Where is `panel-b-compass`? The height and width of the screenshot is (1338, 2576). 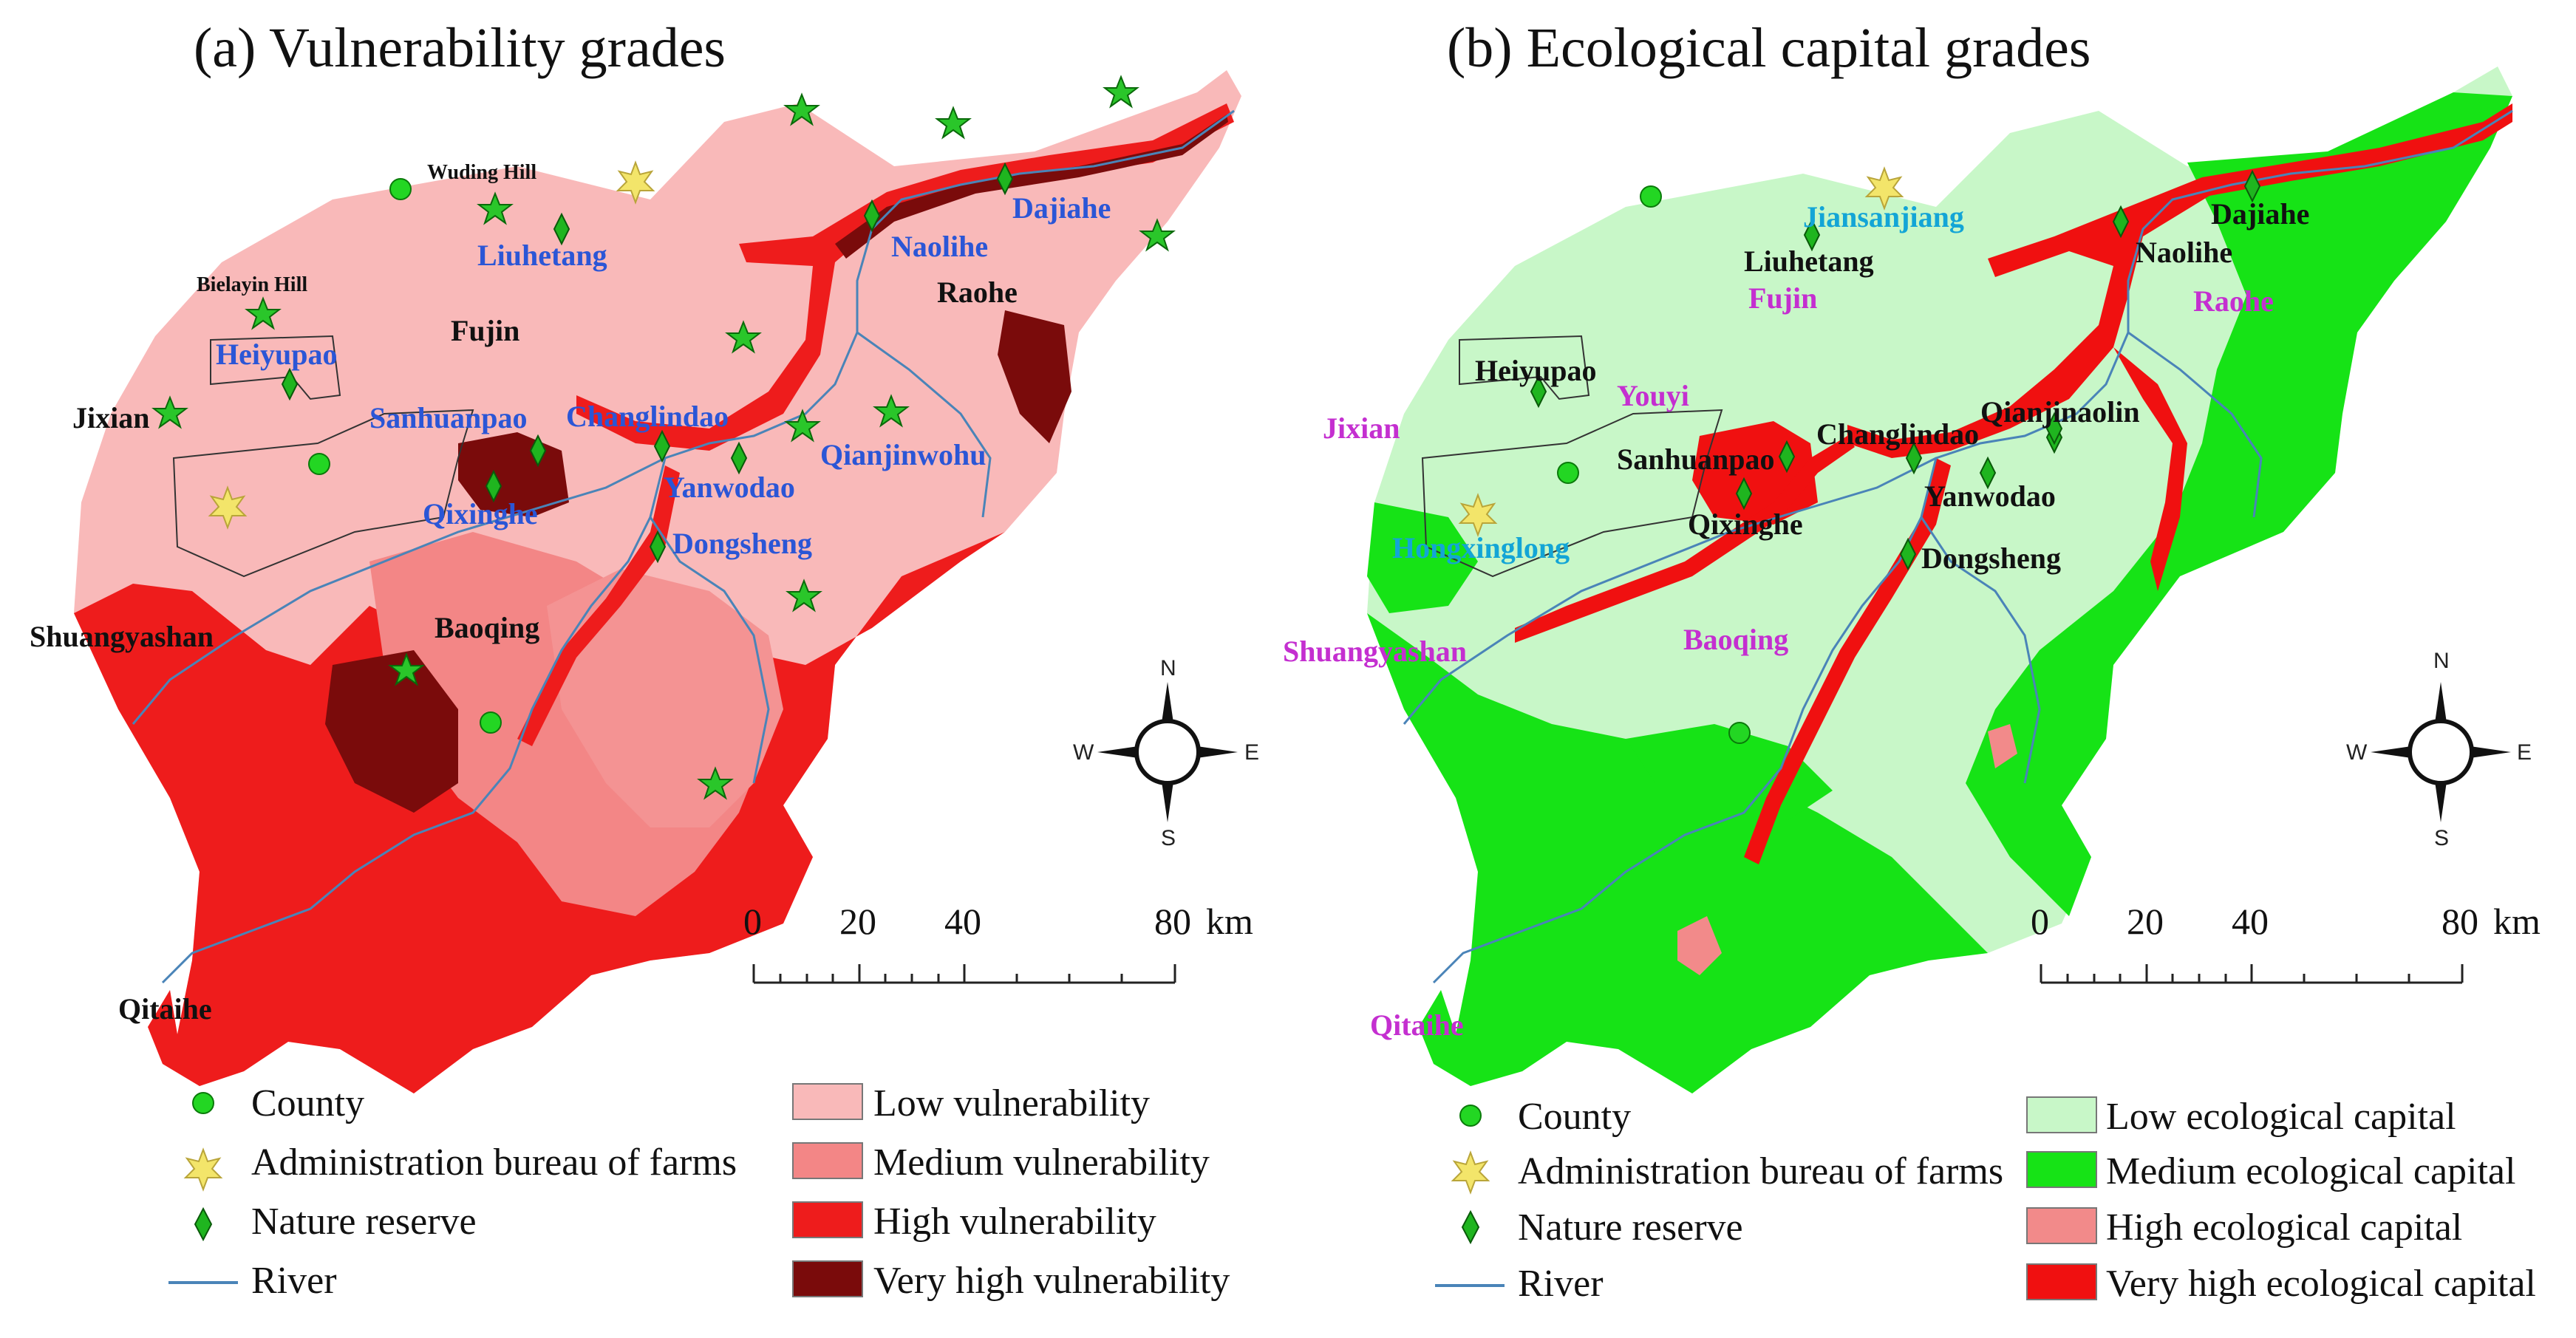
panel-b-compass is located at coordinates (2441, 752).